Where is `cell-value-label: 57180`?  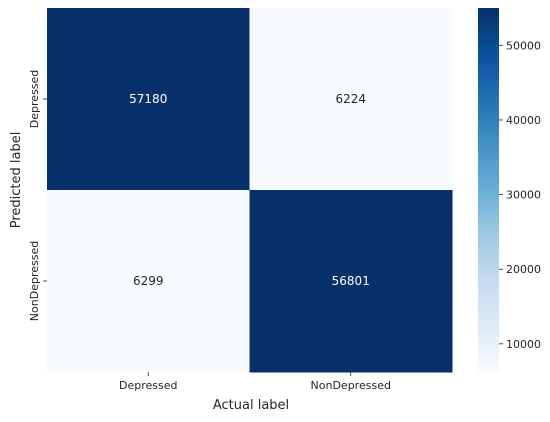 cell-value-label: 57180 is located at coordinates (148, 99).